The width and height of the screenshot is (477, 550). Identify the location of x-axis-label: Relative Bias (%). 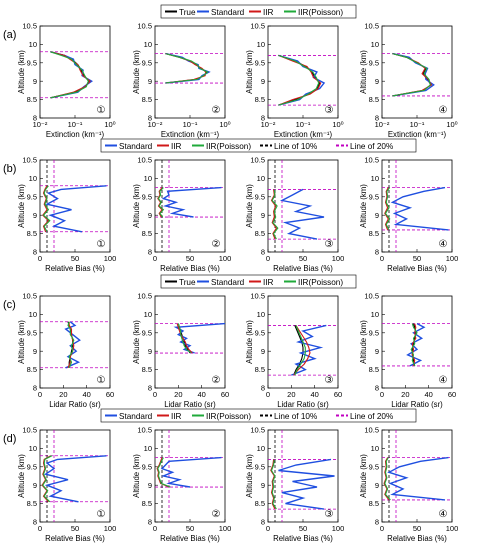
(190, 538).